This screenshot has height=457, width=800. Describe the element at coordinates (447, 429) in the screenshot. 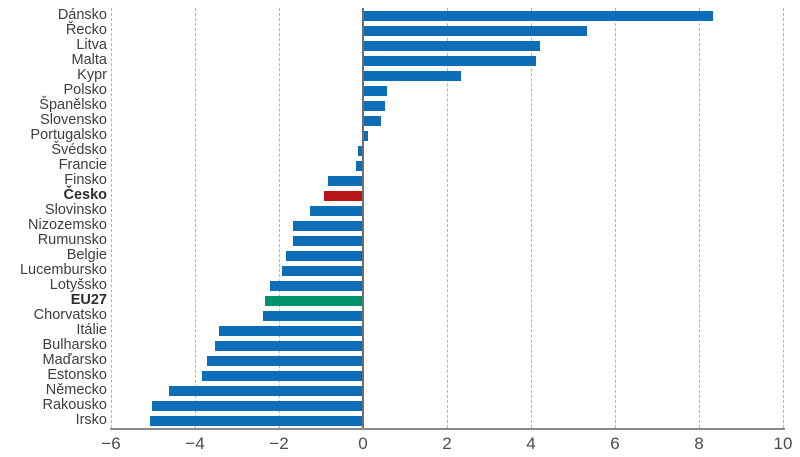

I see `x-axis-line` at that location.